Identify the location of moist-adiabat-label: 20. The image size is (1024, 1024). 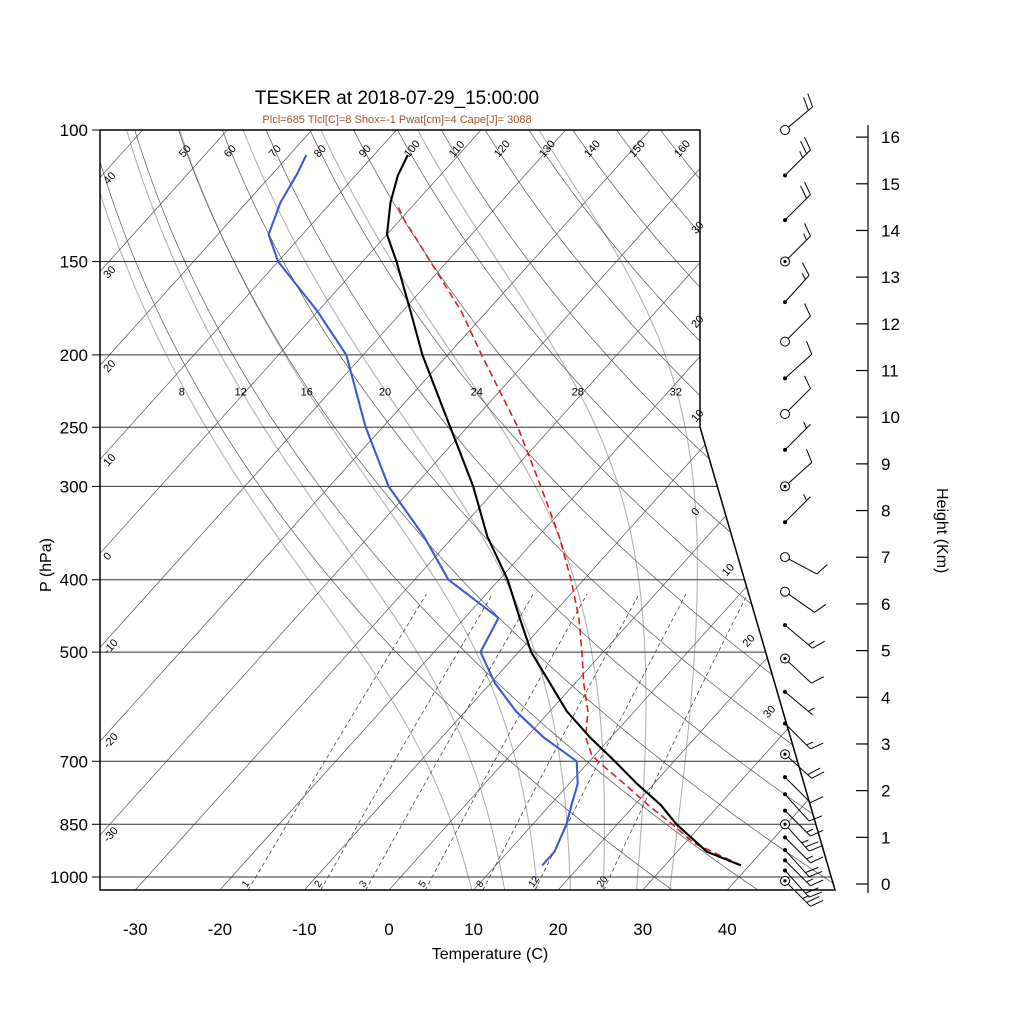
(385, 393).